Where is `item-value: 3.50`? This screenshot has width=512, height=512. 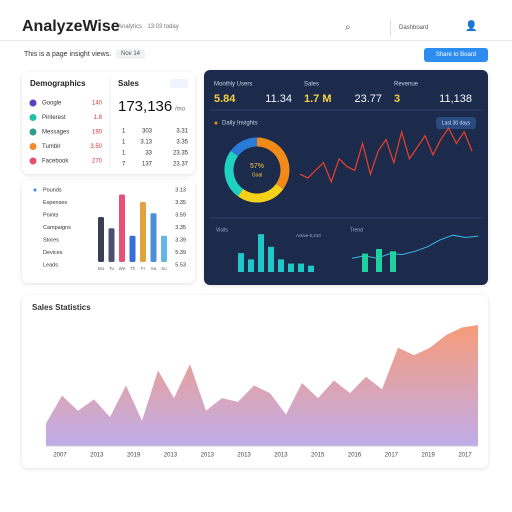 item-value: 3.50 is located at coordinates (96, 147).